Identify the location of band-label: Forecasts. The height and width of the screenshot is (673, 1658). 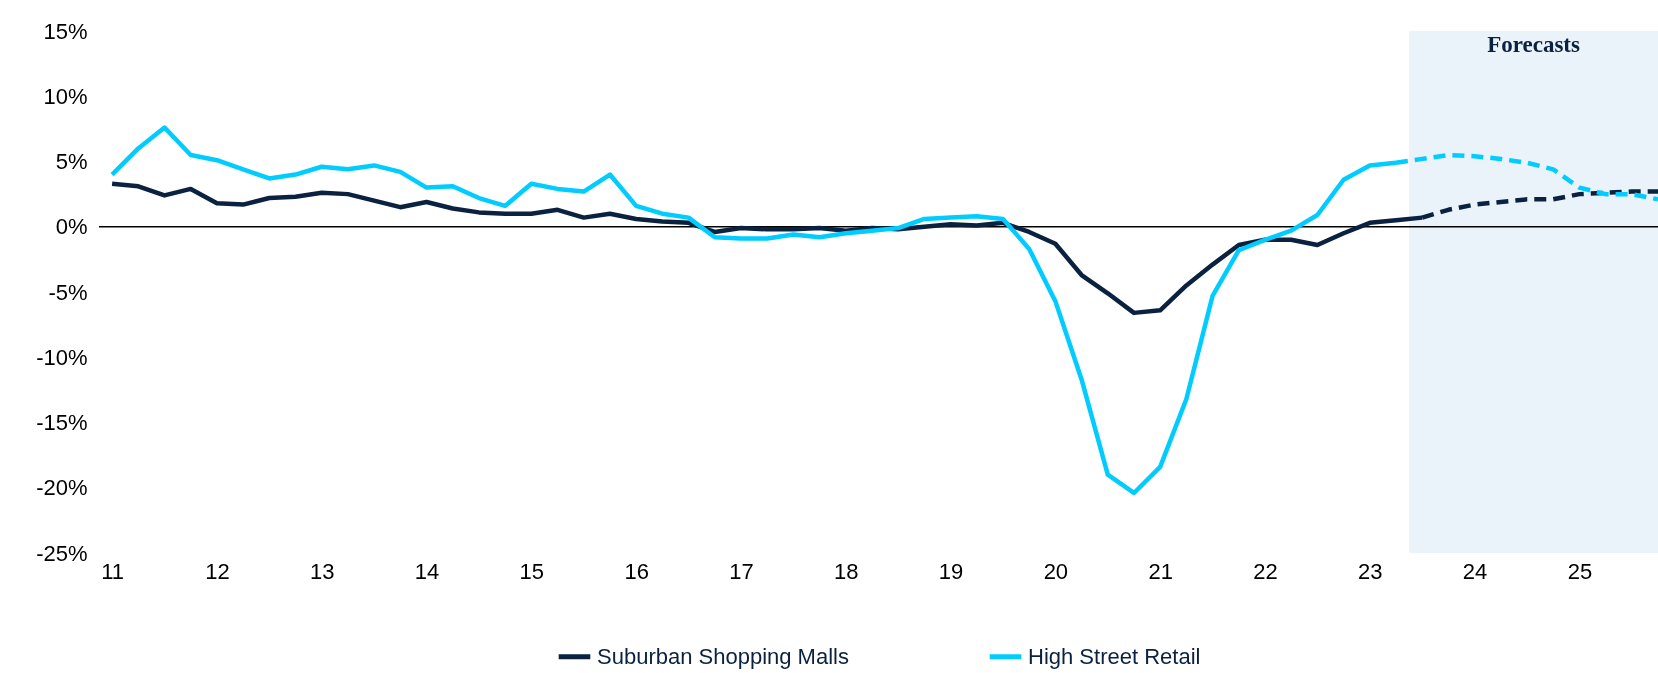
(1533, 44).